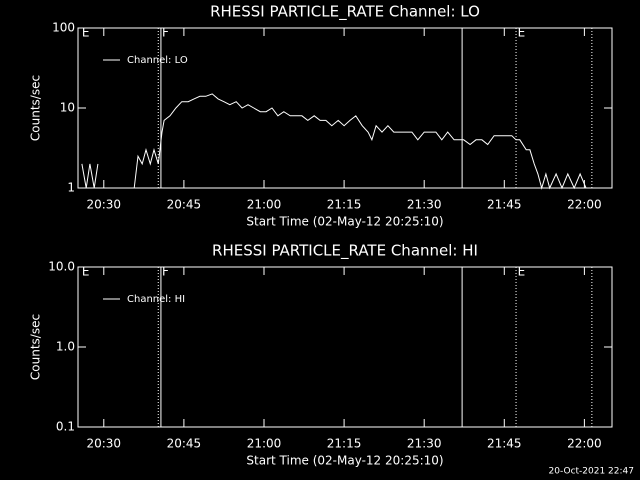 This screenshot has height=480, width=640. I want to click on y-tick-label: 1, so click(71, 188).